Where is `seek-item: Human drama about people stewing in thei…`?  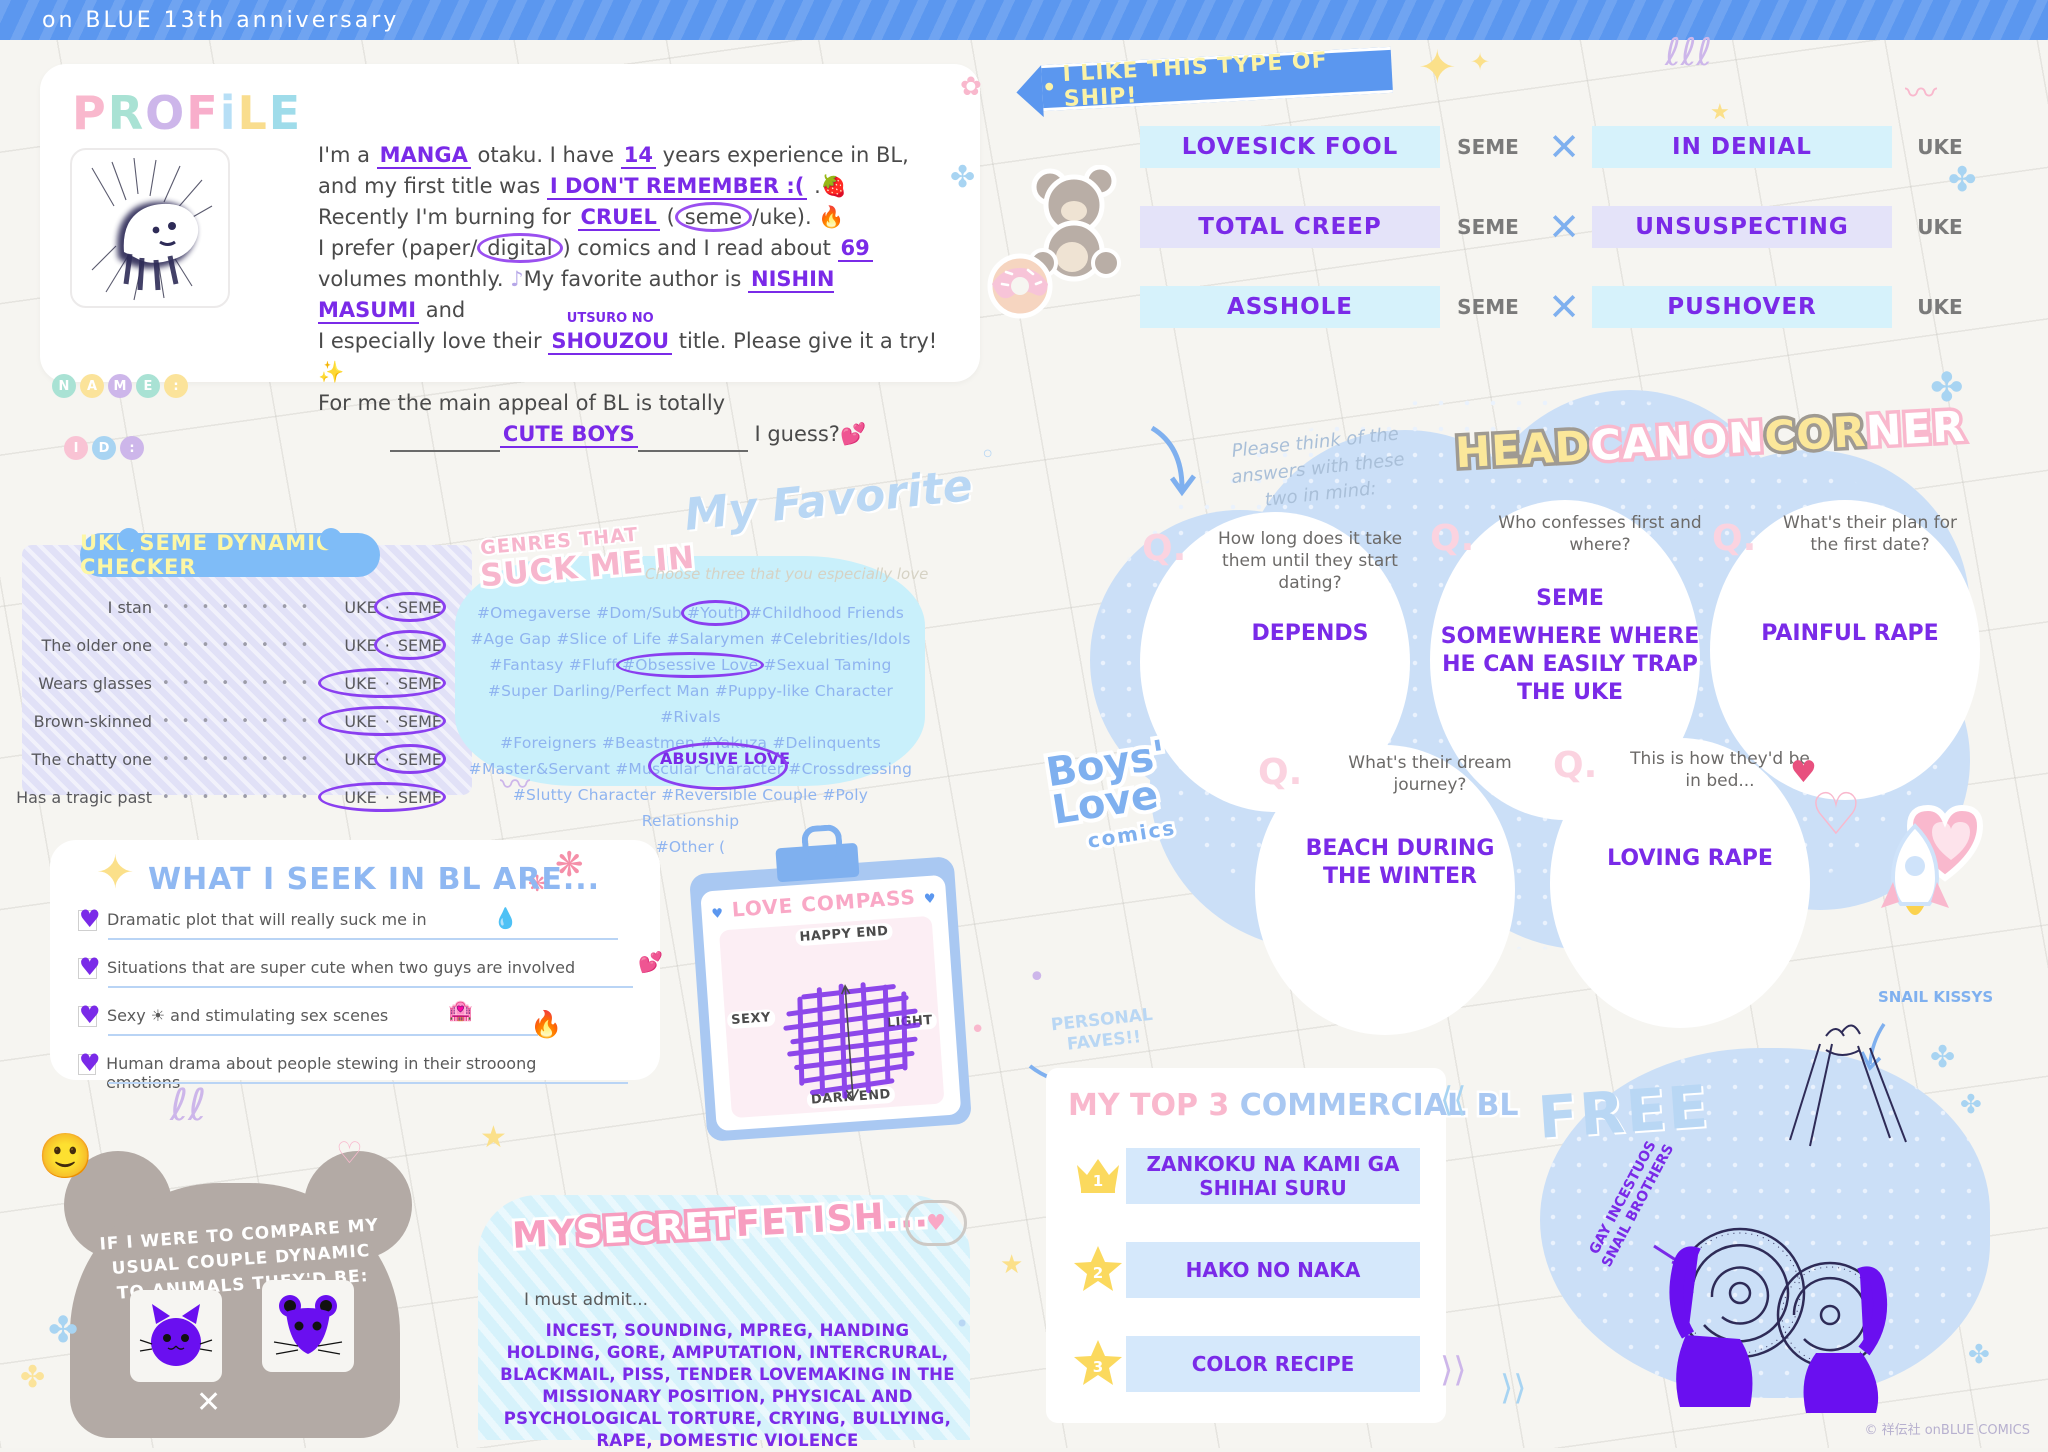
seek-item: Human drama about people stewing in thei… is located at coordinates (333, 1070).